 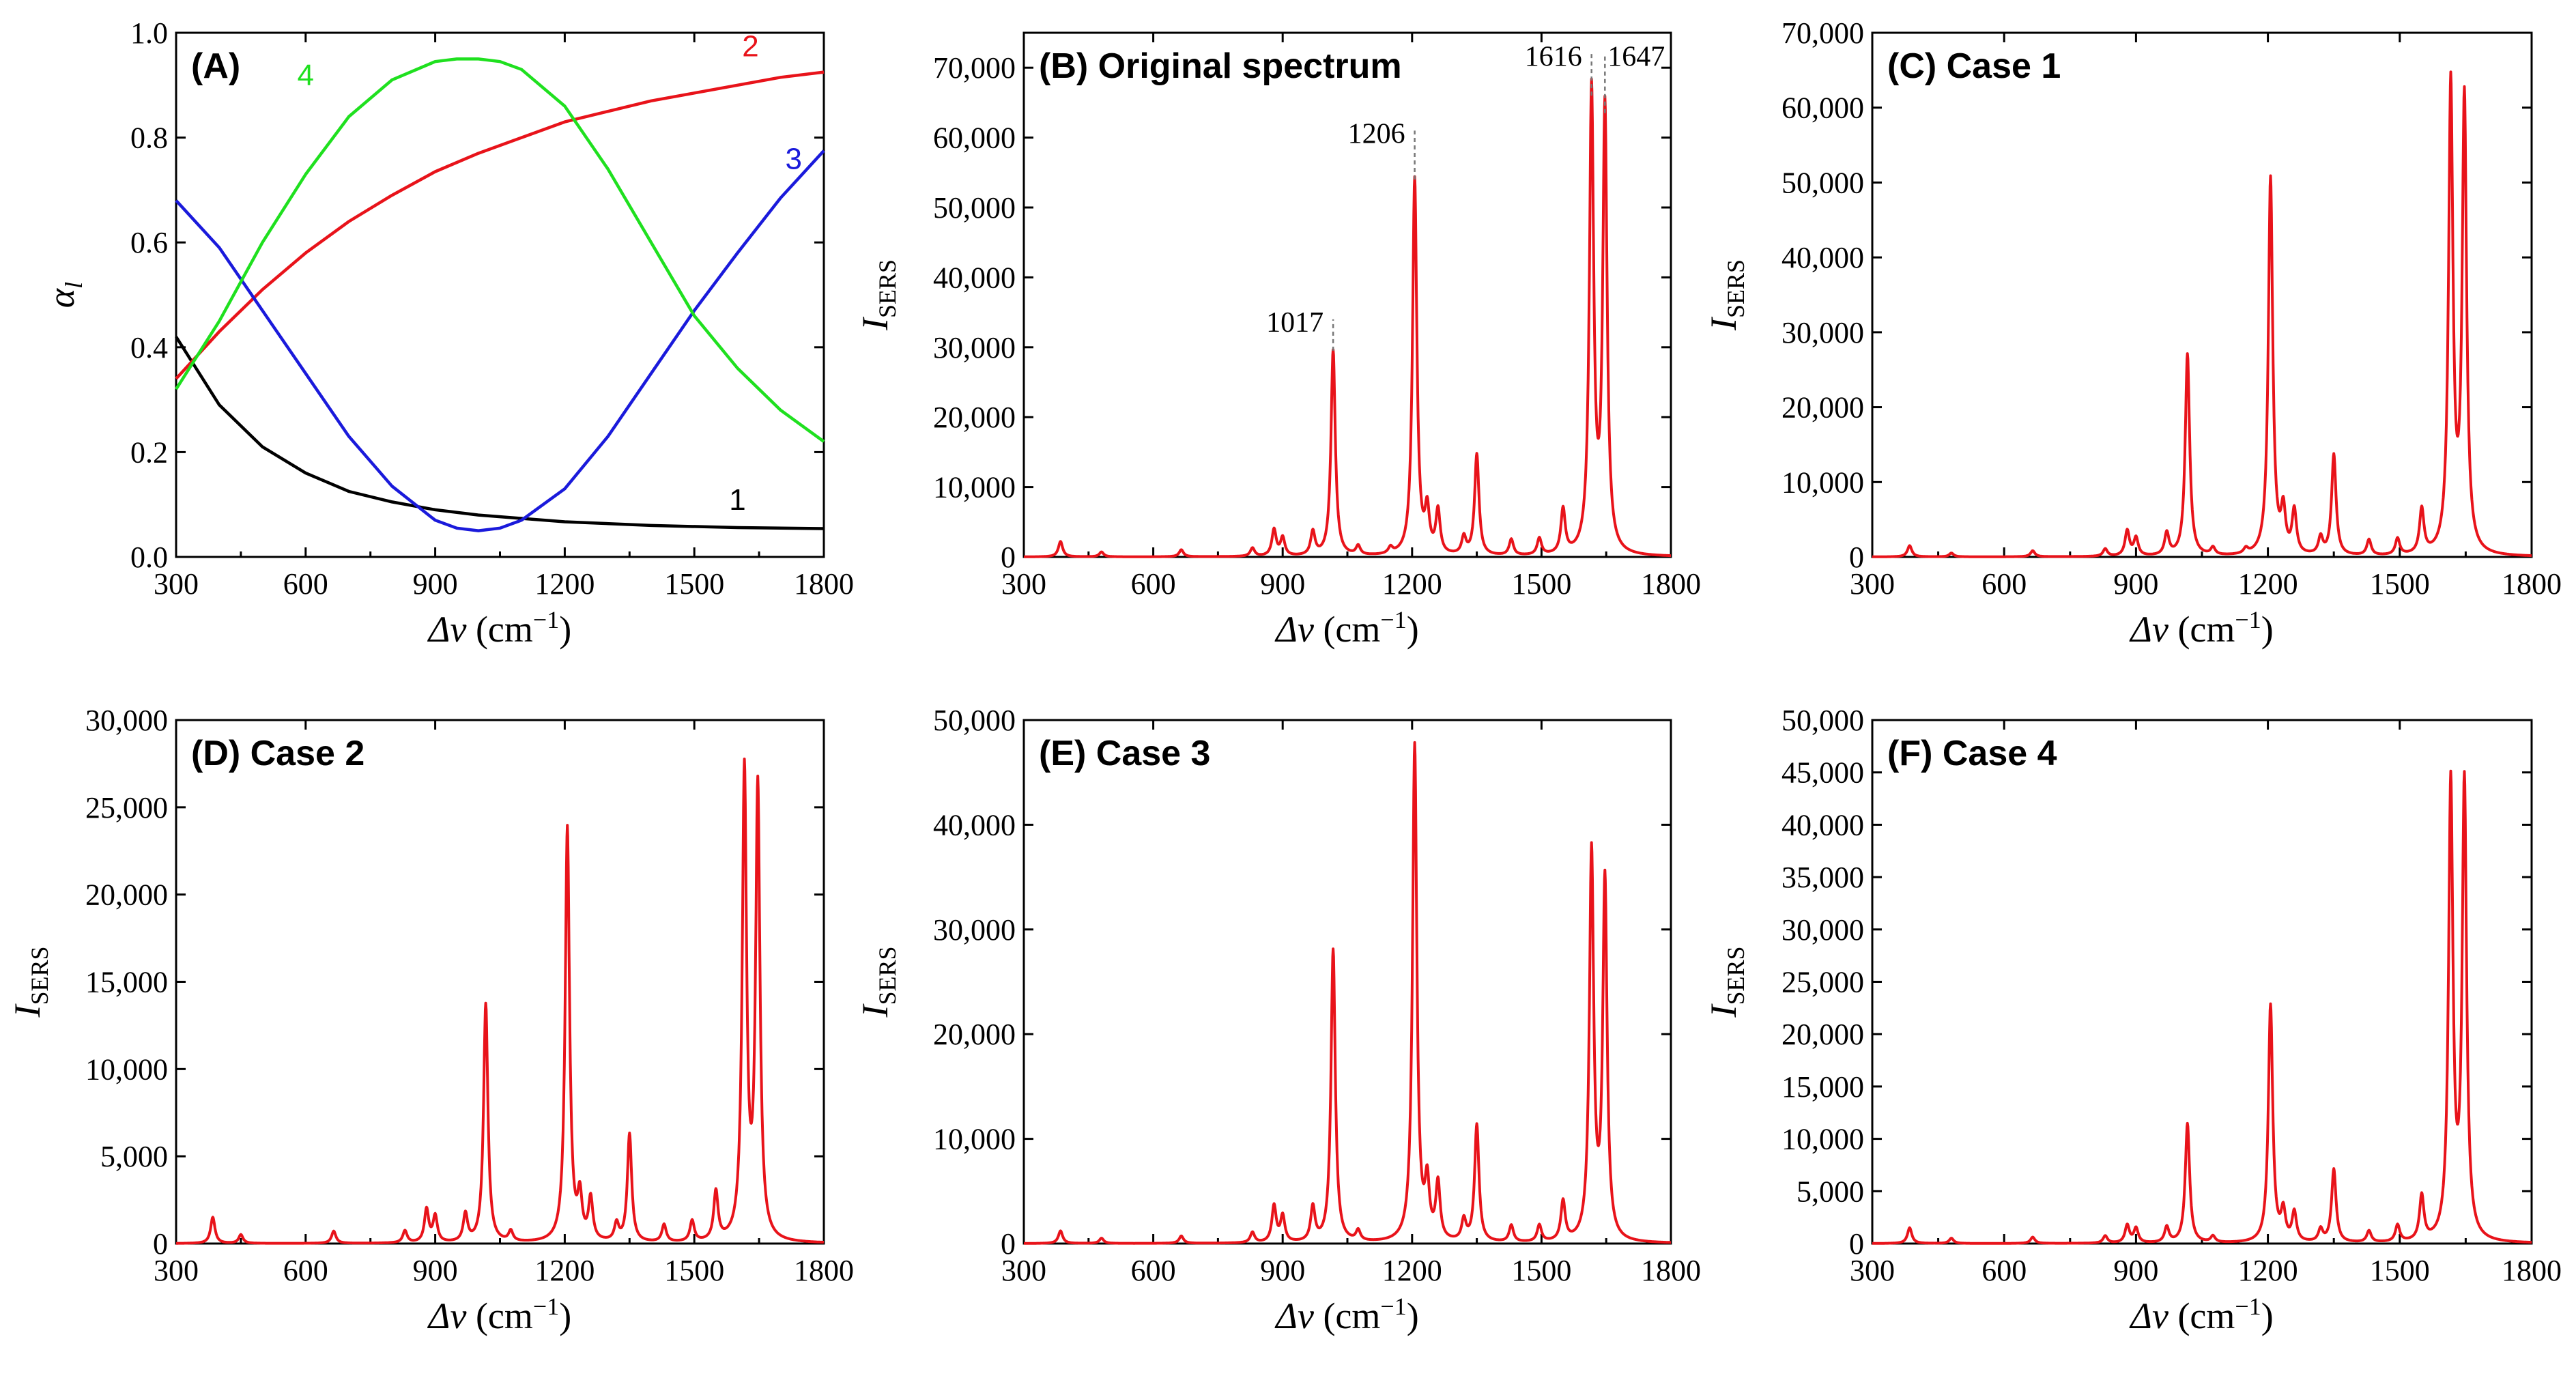 What do you see at coordinates (61, 297) in the screenshot?
I see `y-axis-symbol: α` at bounding box center [61, 297].